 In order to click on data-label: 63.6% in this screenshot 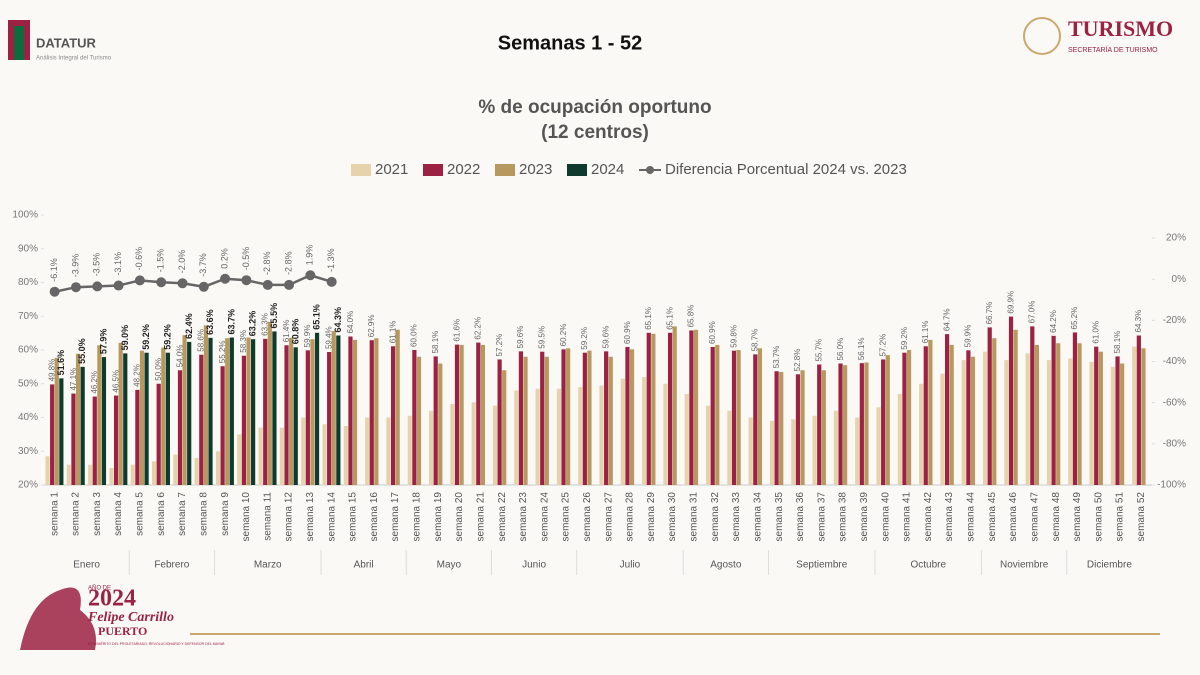, I will do `click(210, 322)`.